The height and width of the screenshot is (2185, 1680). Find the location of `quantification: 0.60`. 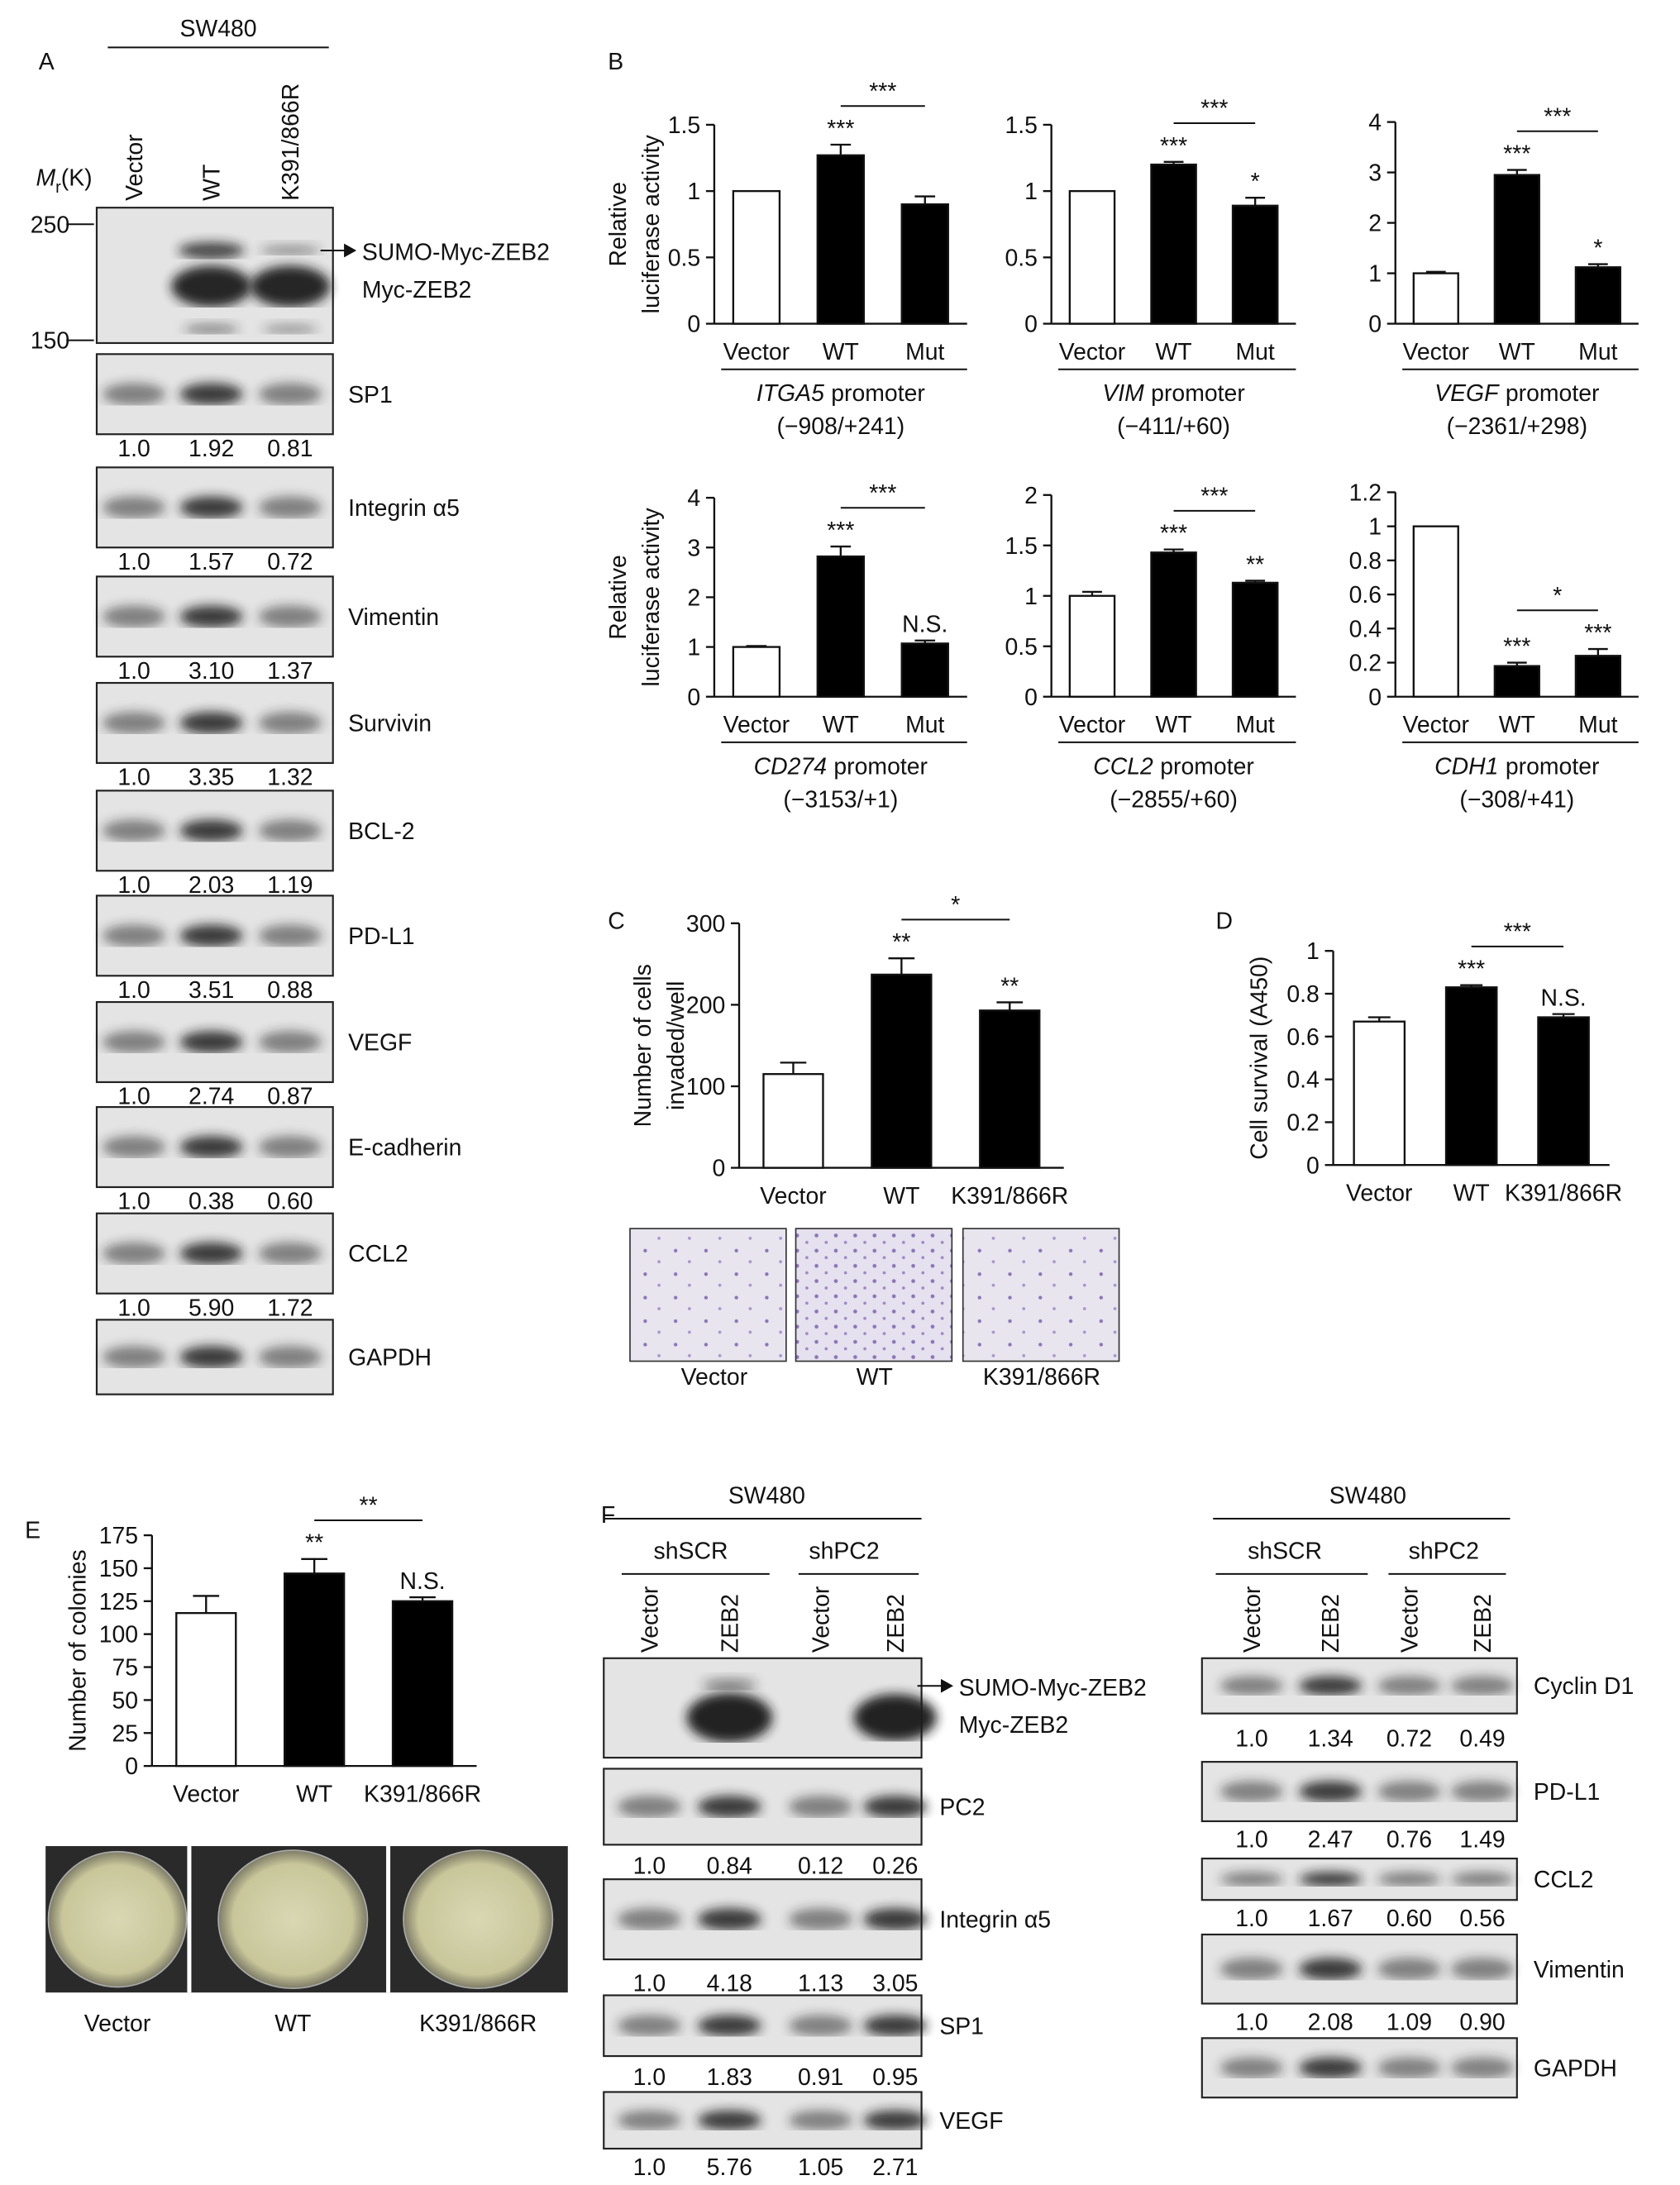

quantification: 0.60 is located at coordinates (290, 1202).